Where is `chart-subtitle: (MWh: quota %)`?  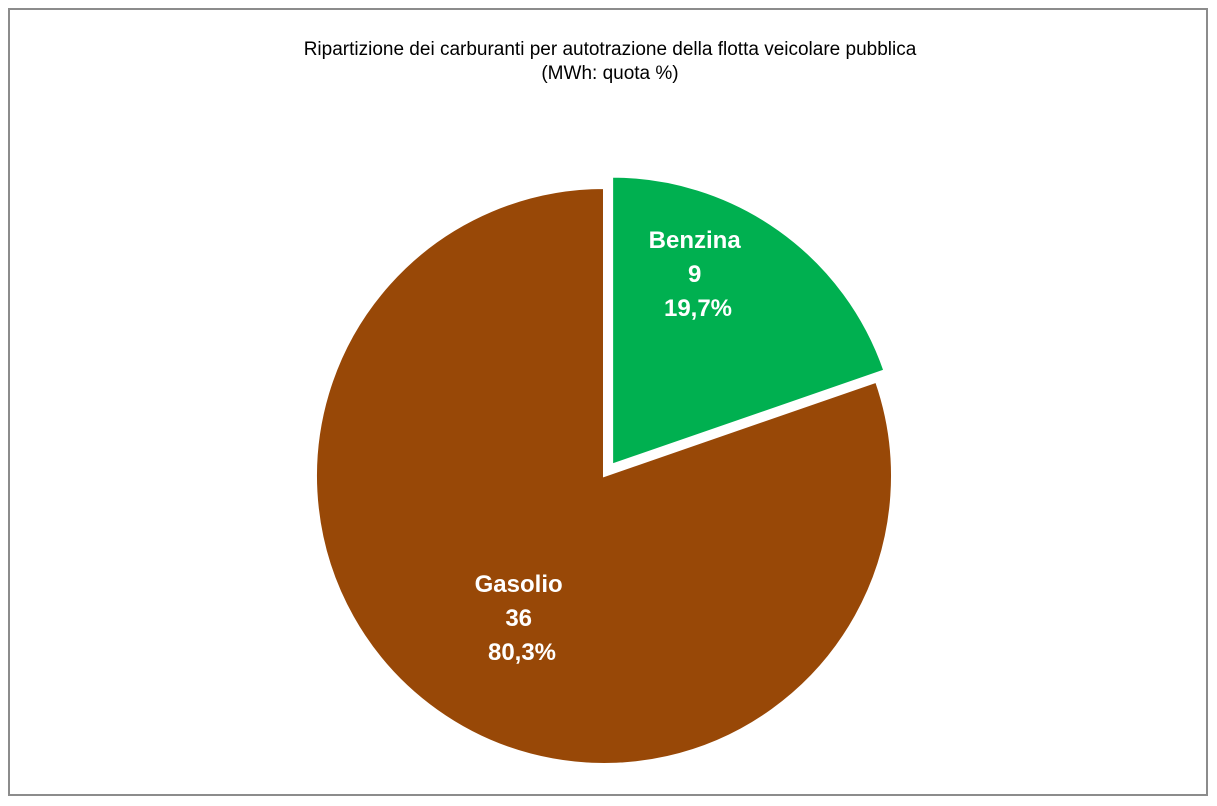 chart-subtitle: (MWh: quota %) is located at coordinates (610, 73).